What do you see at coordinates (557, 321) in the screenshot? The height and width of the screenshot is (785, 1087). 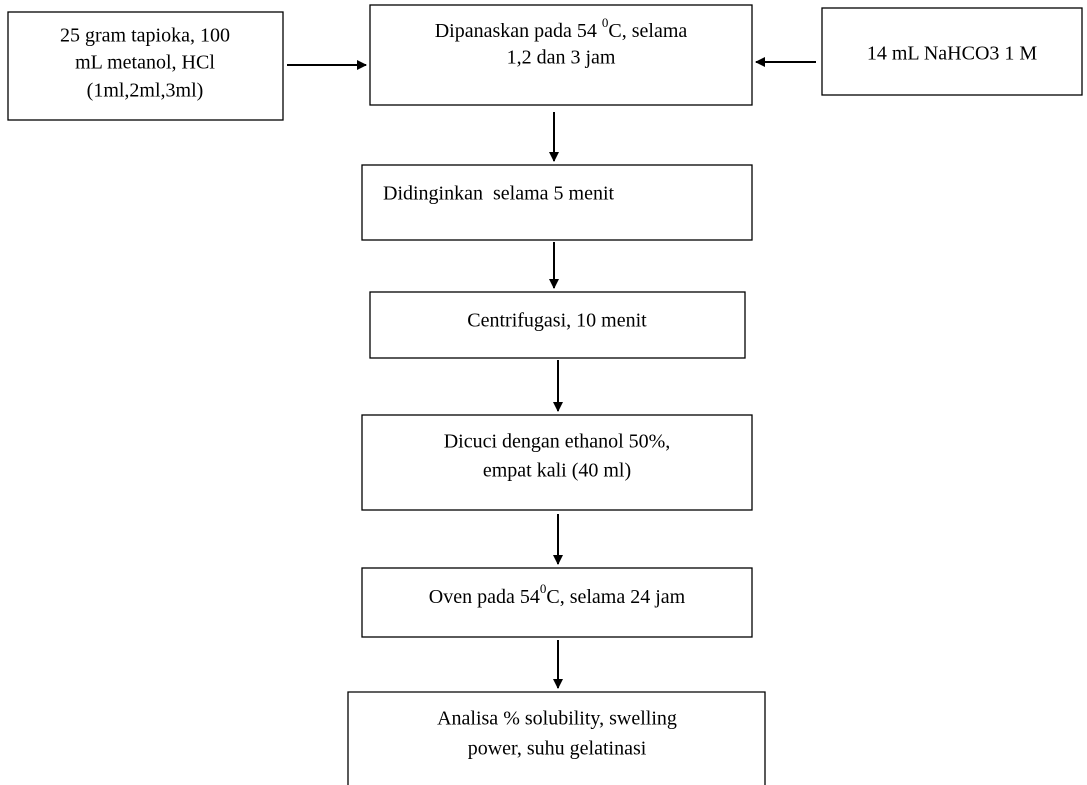 I see `node-text: Centrifugasi, 10 menit` at bounding box center [557, 321].